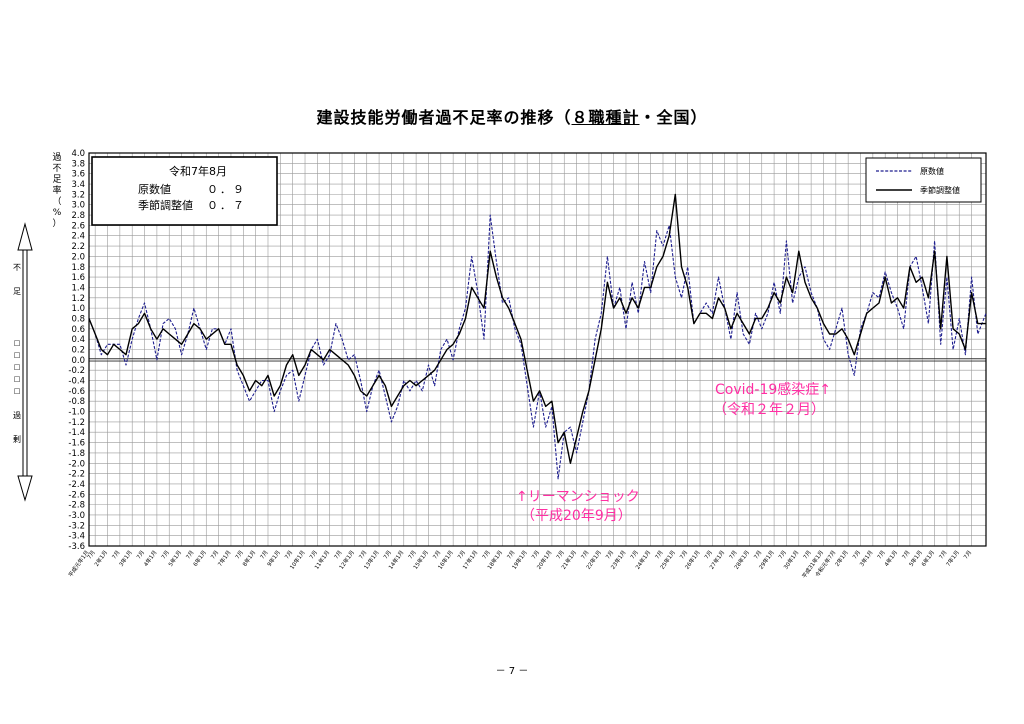 This screenshot has height=724, width=1024. Describe the element at coordinates (78, 206) in the screenshot. I see `y-tick-label: 3.0` at that location.